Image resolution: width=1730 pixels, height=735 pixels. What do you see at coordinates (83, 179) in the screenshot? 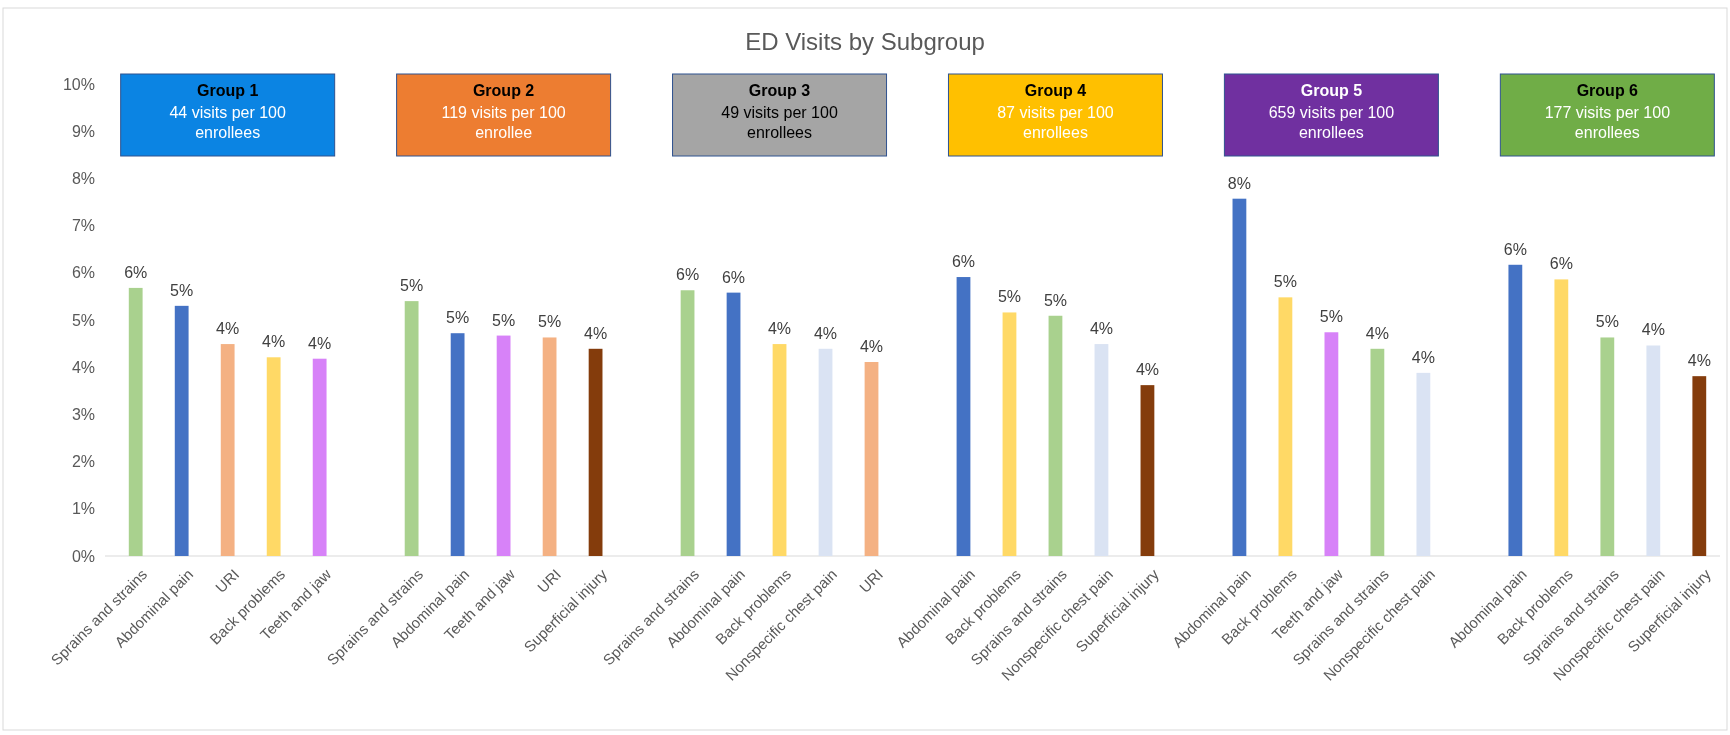
I see `y-tick-label: 8%` at bounding box center [83, 179].